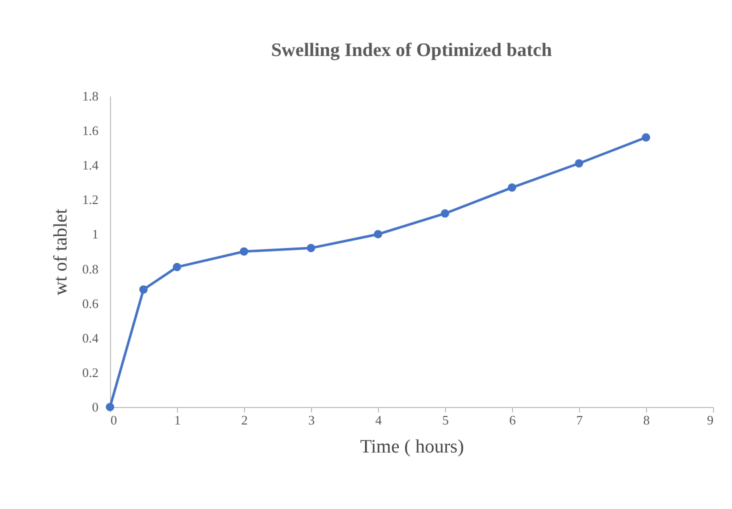 The image size is (732, 509). Describe the element at coordinates (378, 420) in the screenshot. I see `x-tick-label: 4` at that location.